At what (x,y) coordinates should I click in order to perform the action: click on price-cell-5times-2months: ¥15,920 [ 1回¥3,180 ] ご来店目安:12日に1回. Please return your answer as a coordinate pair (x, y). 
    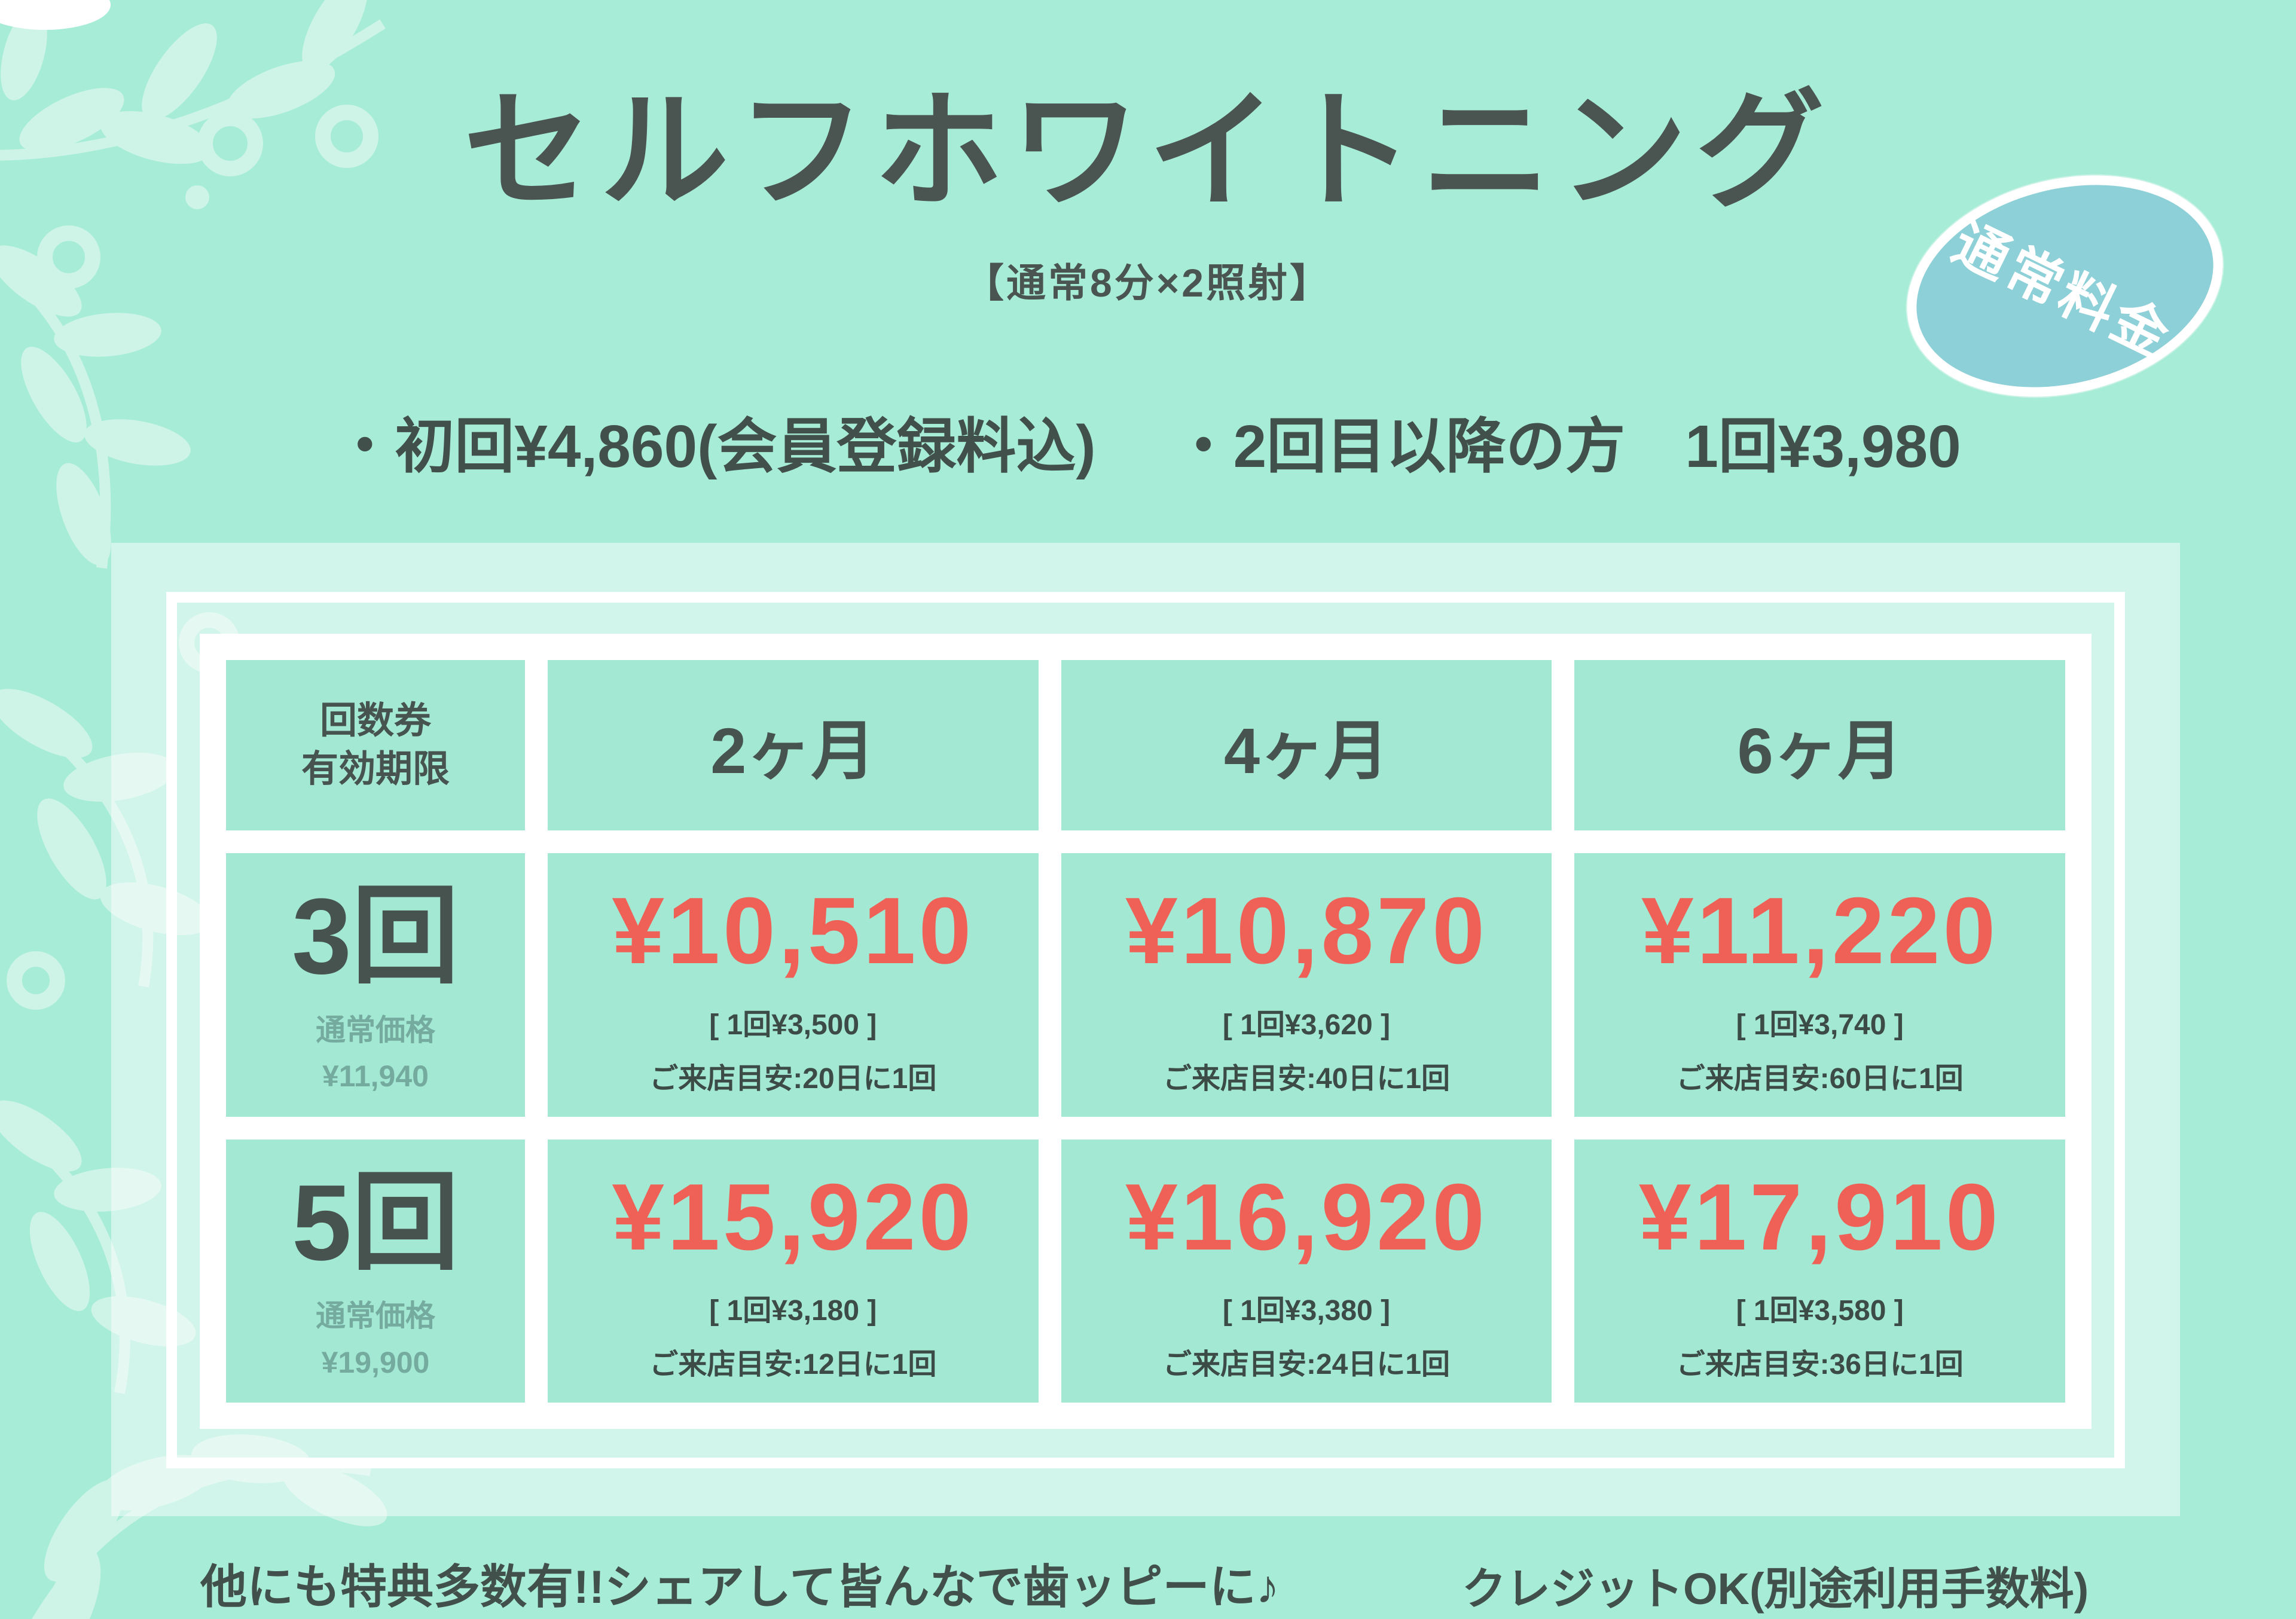
    Looking at the image, I should click on (793, 1271).